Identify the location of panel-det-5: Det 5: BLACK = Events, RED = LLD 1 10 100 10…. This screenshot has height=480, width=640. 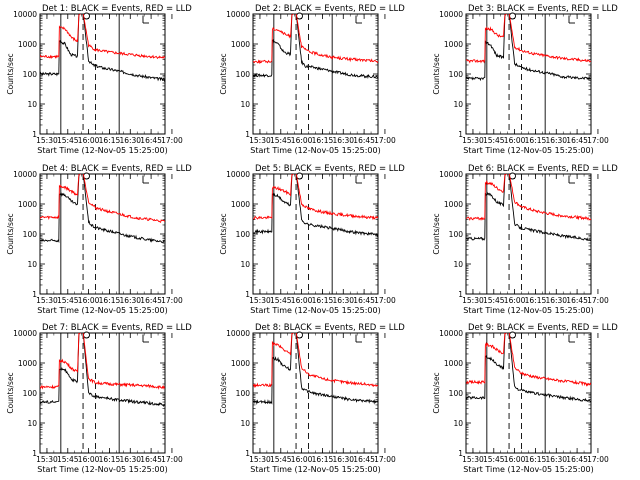
(312, 239).